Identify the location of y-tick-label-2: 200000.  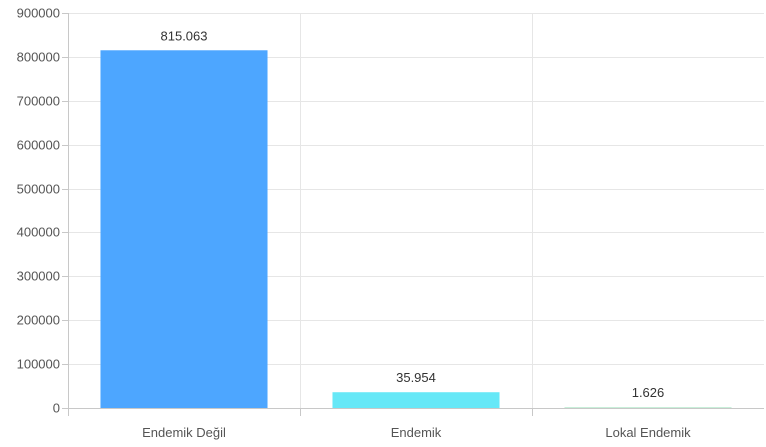
(38, 320).